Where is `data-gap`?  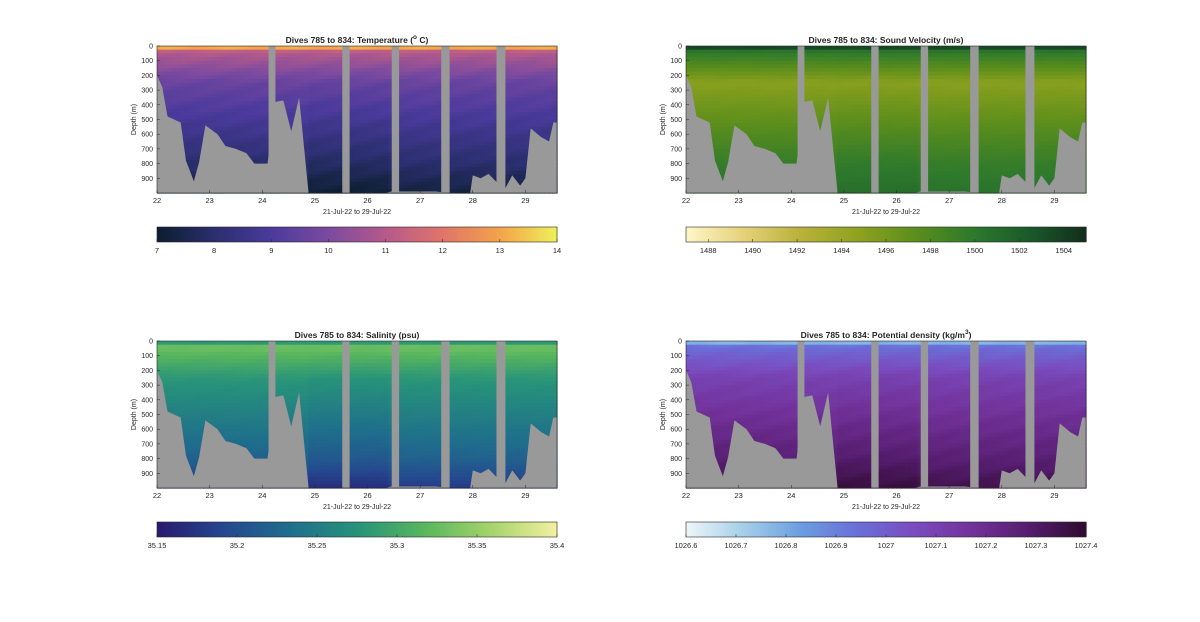
data-gap is located at coordinates (346, 119).